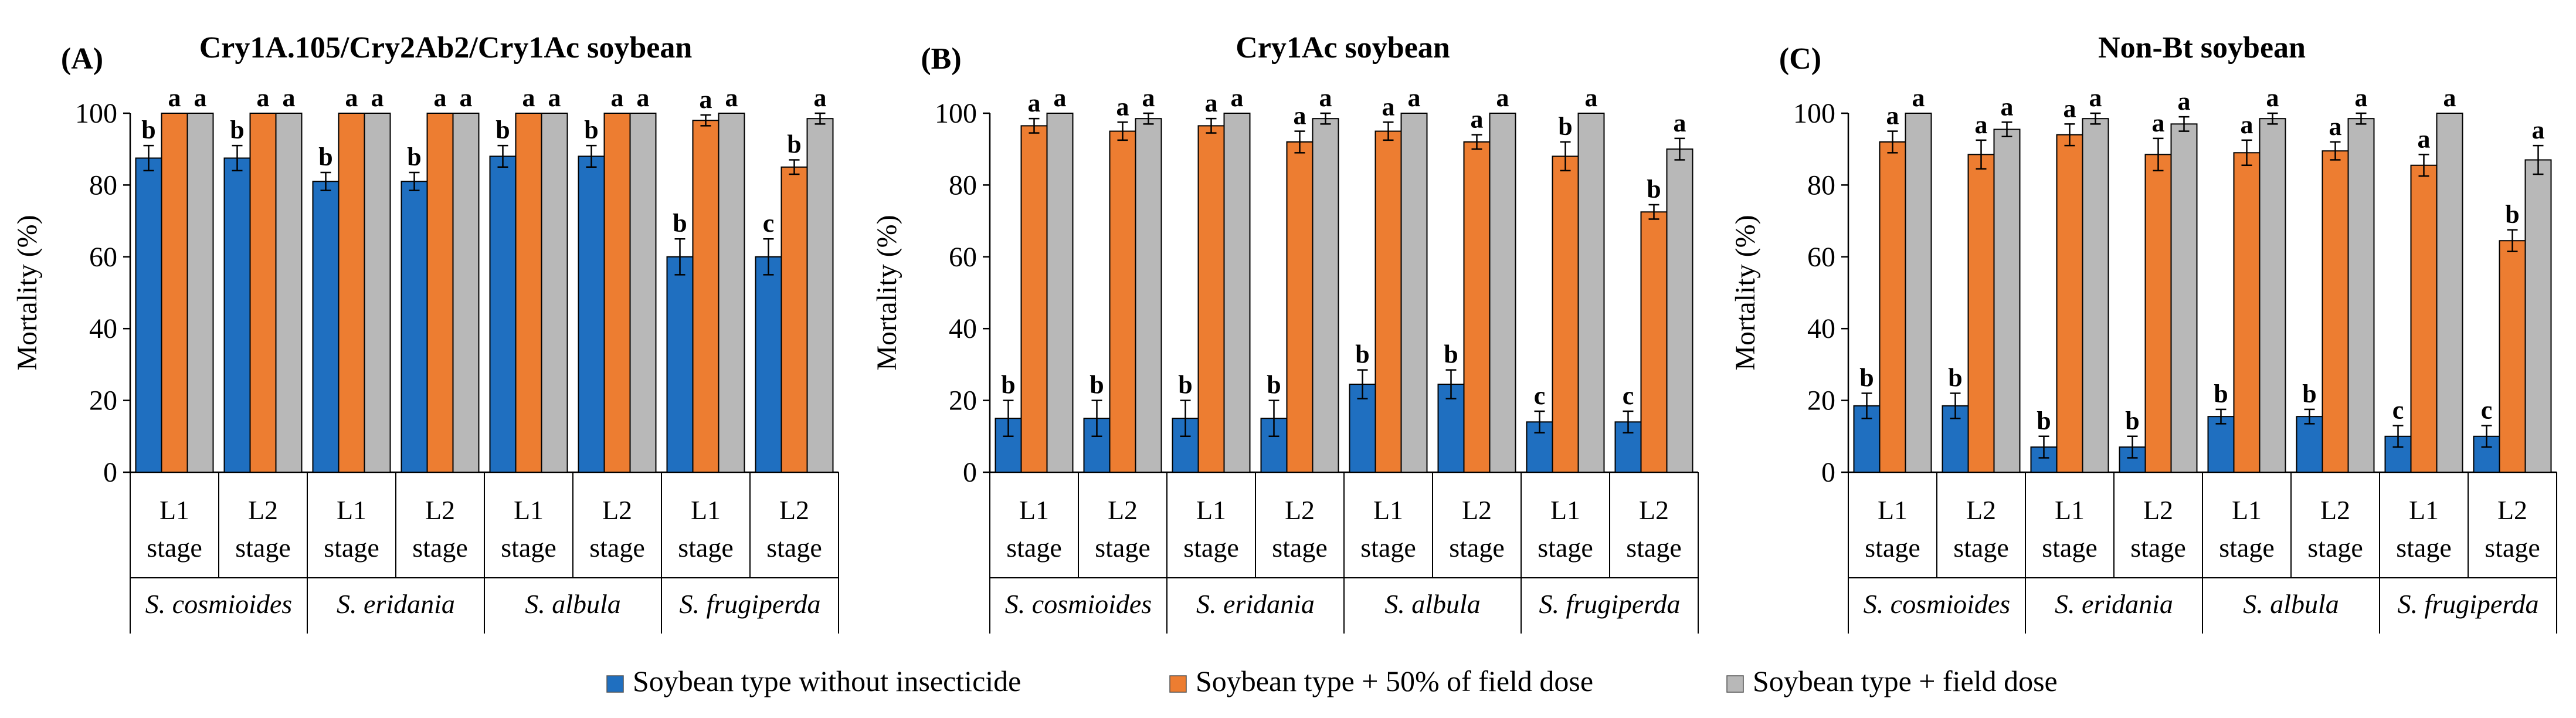 The height and width of the screenshot is (718, 2576). What do you see at coordinates (941, 59) in the screenshot?
I see `panel-label: (B)` at bounding box center [941, 59].